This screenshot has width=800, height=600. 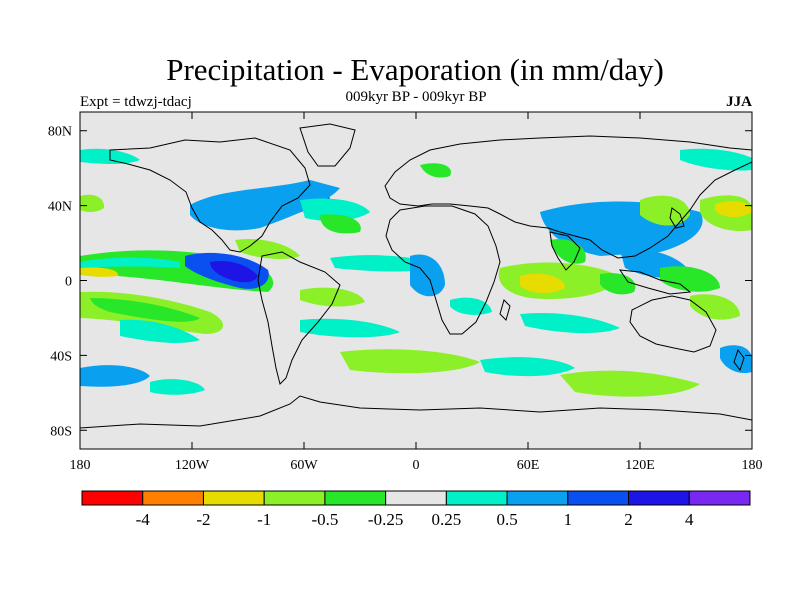 I want to click on field-epac-deep, so click(x=234, y=271).